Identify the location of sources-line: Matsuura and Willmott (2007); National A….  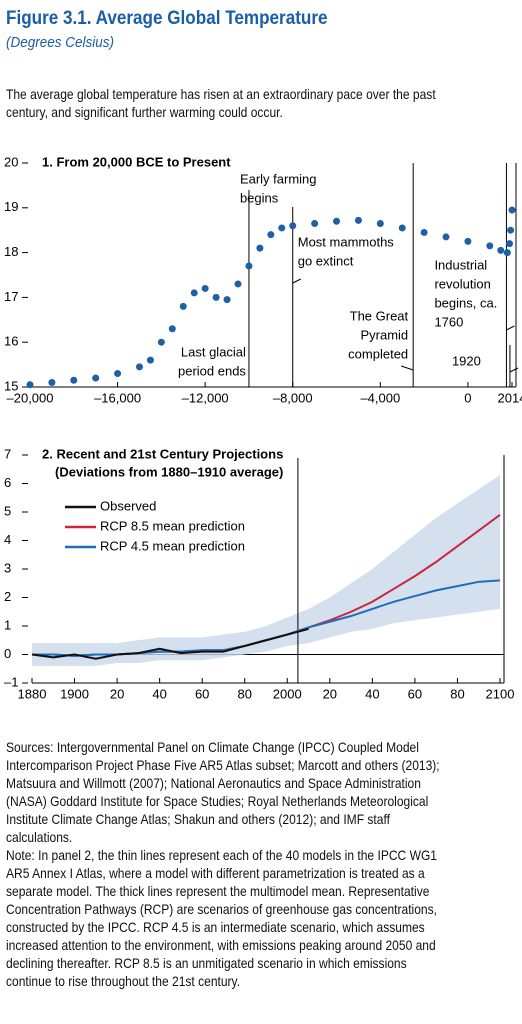
(213, 783).